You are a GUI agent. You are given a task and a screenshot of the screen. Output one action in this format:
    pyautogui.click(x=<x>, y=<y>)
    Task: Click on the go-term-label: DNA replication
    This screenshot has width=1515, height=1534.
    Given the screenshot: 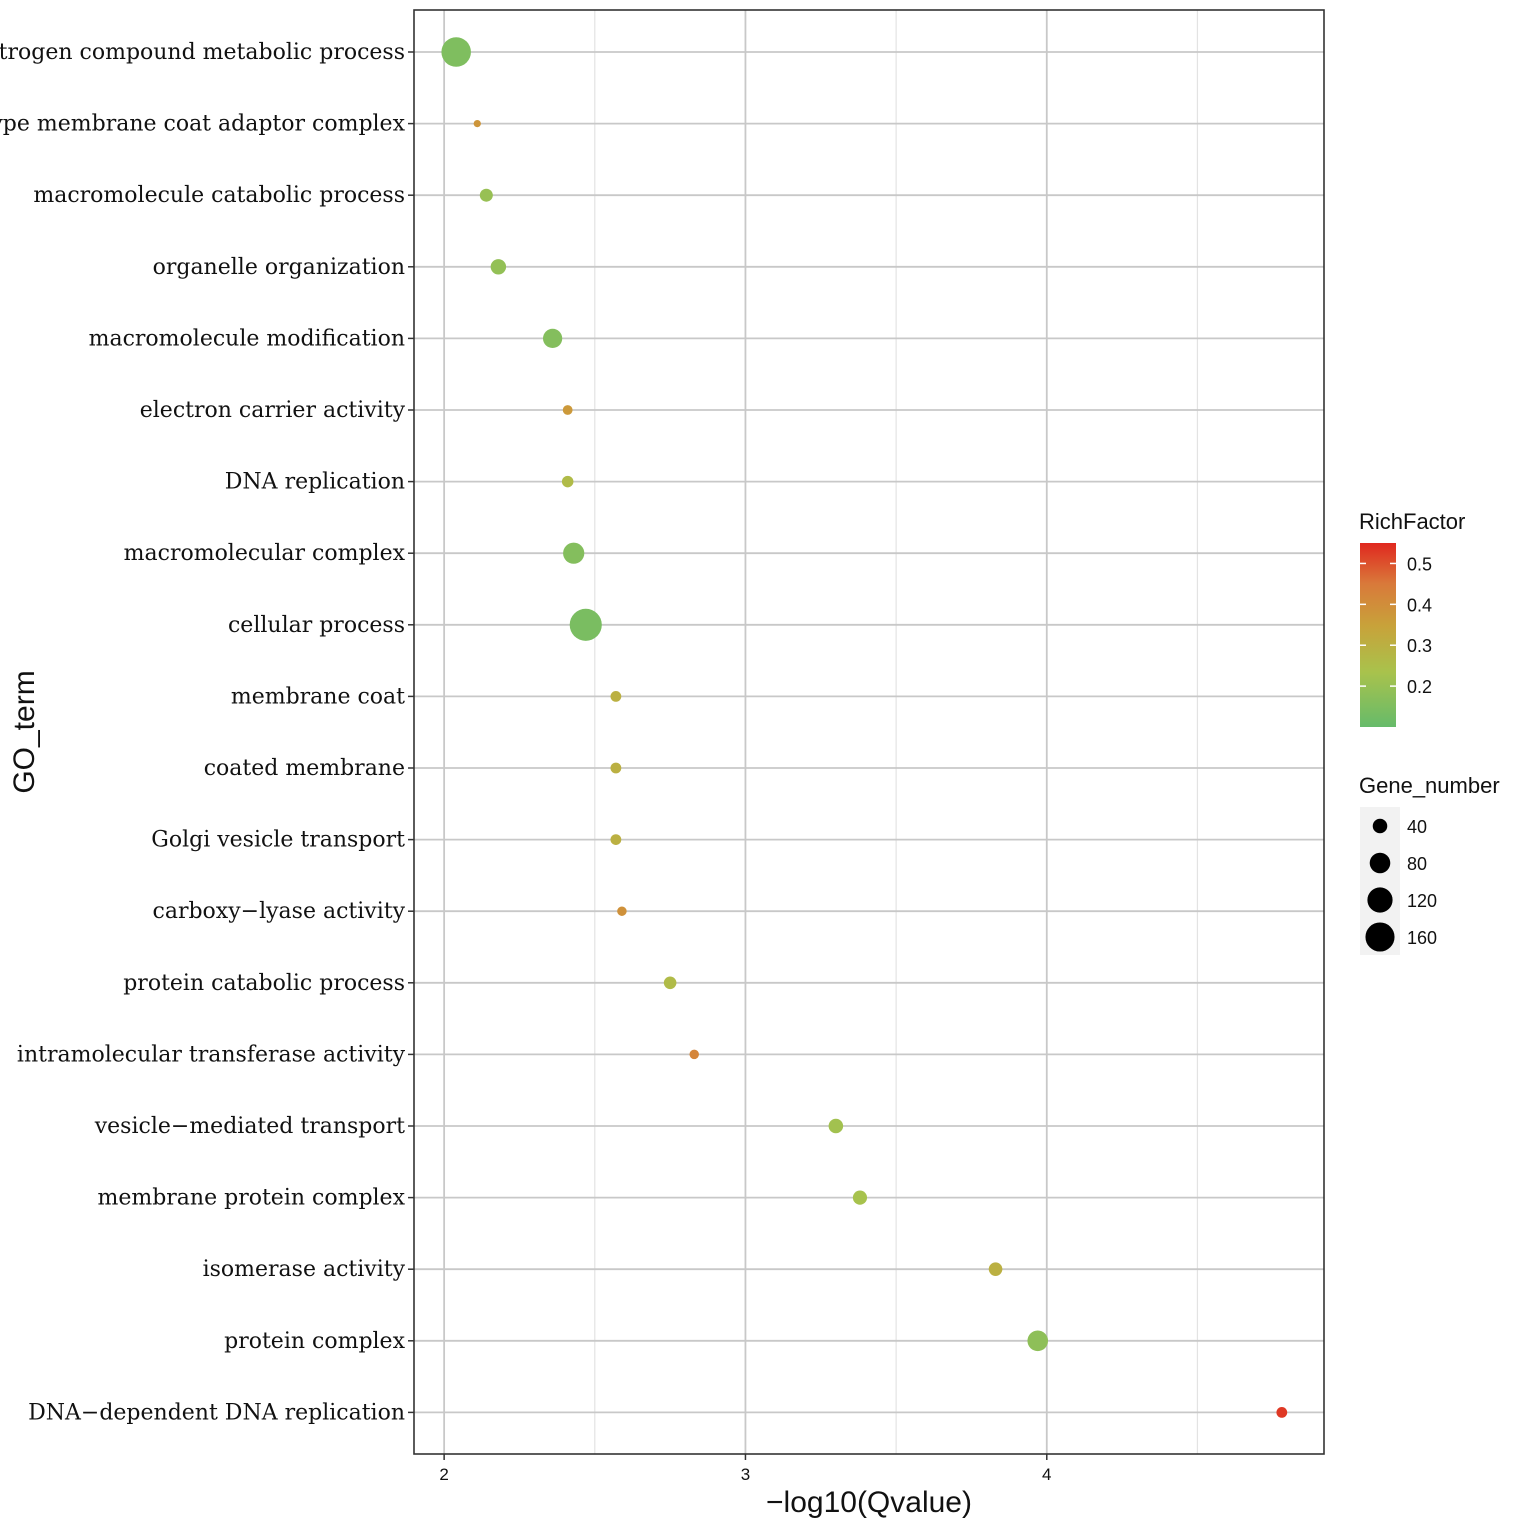 What is the action you would take?
    pyautogui.click(x=315, y=482)
    